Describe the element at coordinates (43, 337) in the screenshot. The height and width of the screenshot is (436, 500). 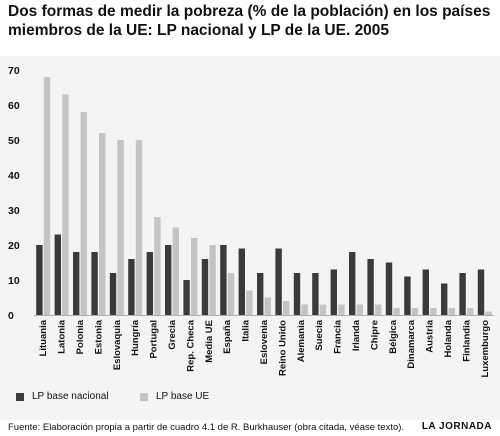
I see `x-tick-label-0: Lituania` at that location.